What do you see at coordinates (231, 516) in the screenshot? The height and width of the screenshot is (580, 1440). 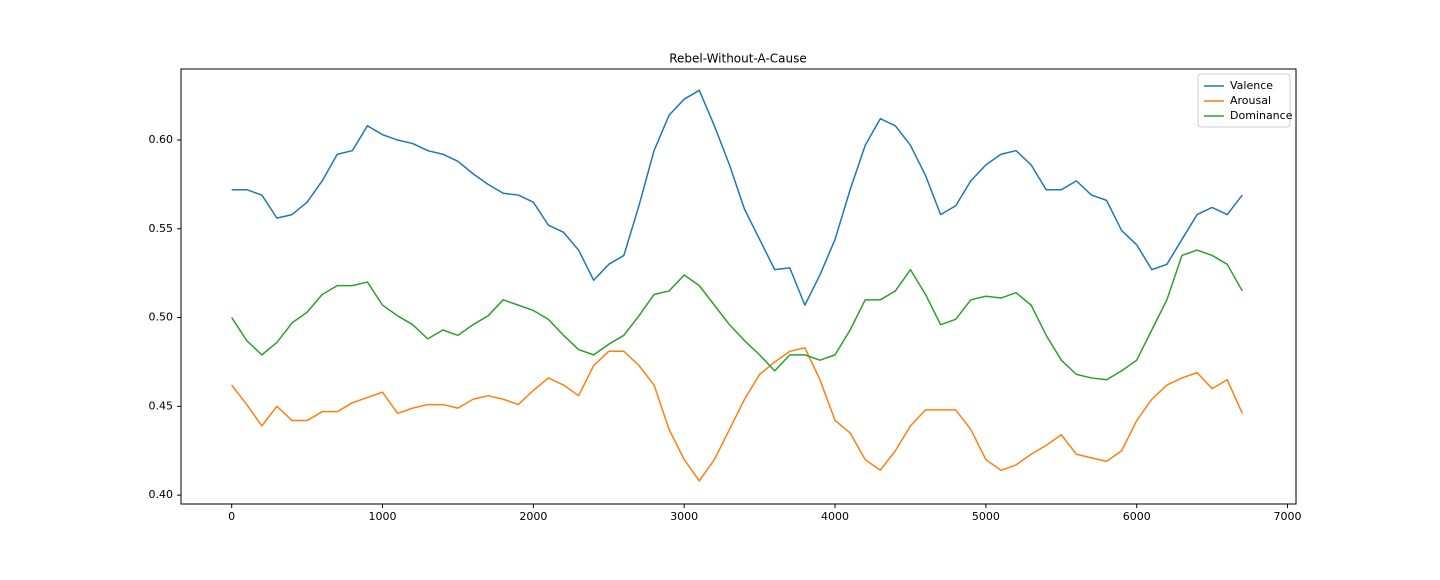 I see `x-tick-label: 0` at bounding box center [231, 516].